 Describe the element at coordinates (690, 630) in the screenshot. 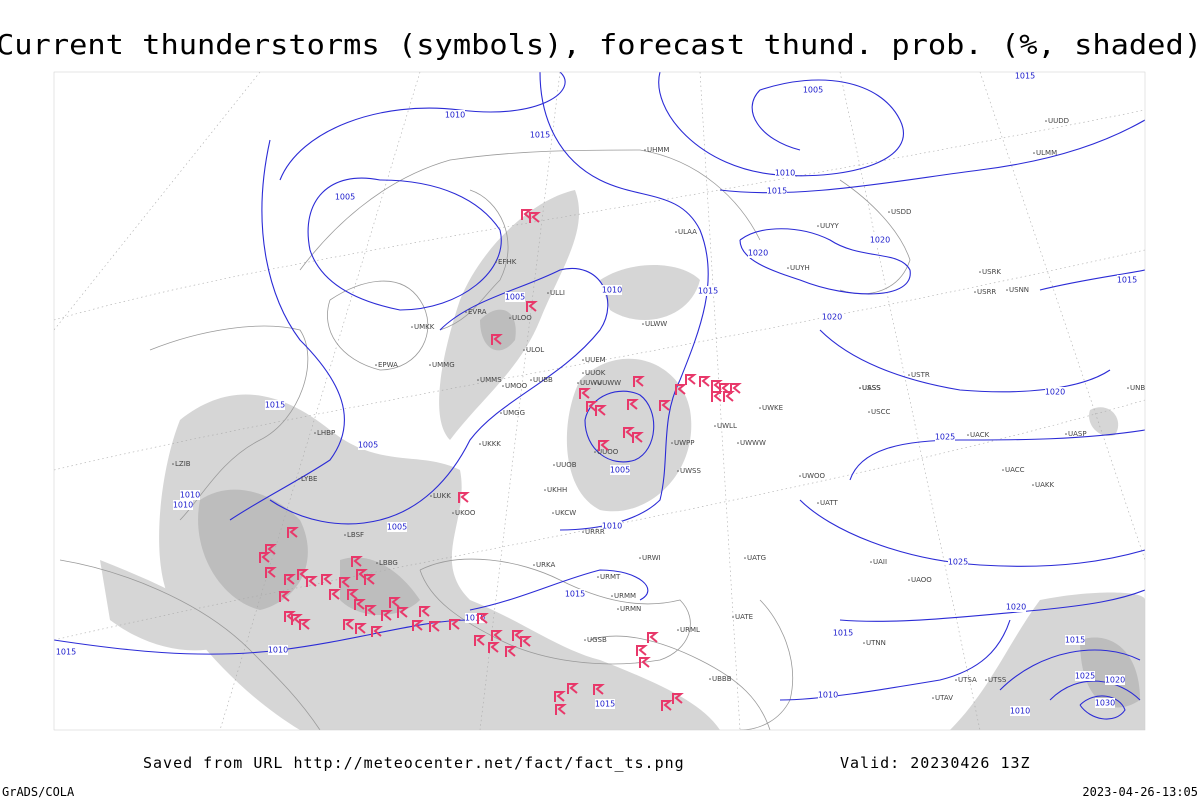

I see `station-label: URML` at that location.